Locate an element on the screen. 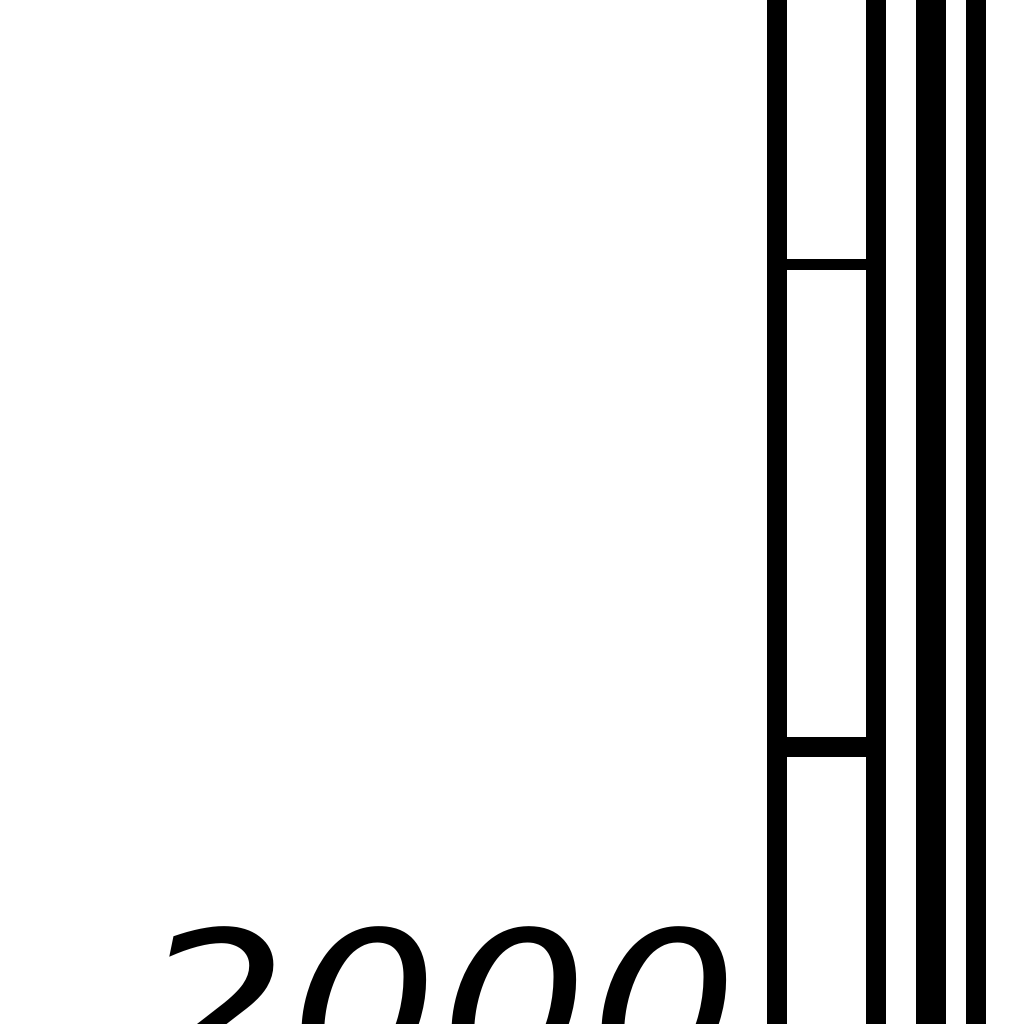 The height and width of the screenshot is (1024, 1024). thin-border-line is located at coordinates (976, 512).